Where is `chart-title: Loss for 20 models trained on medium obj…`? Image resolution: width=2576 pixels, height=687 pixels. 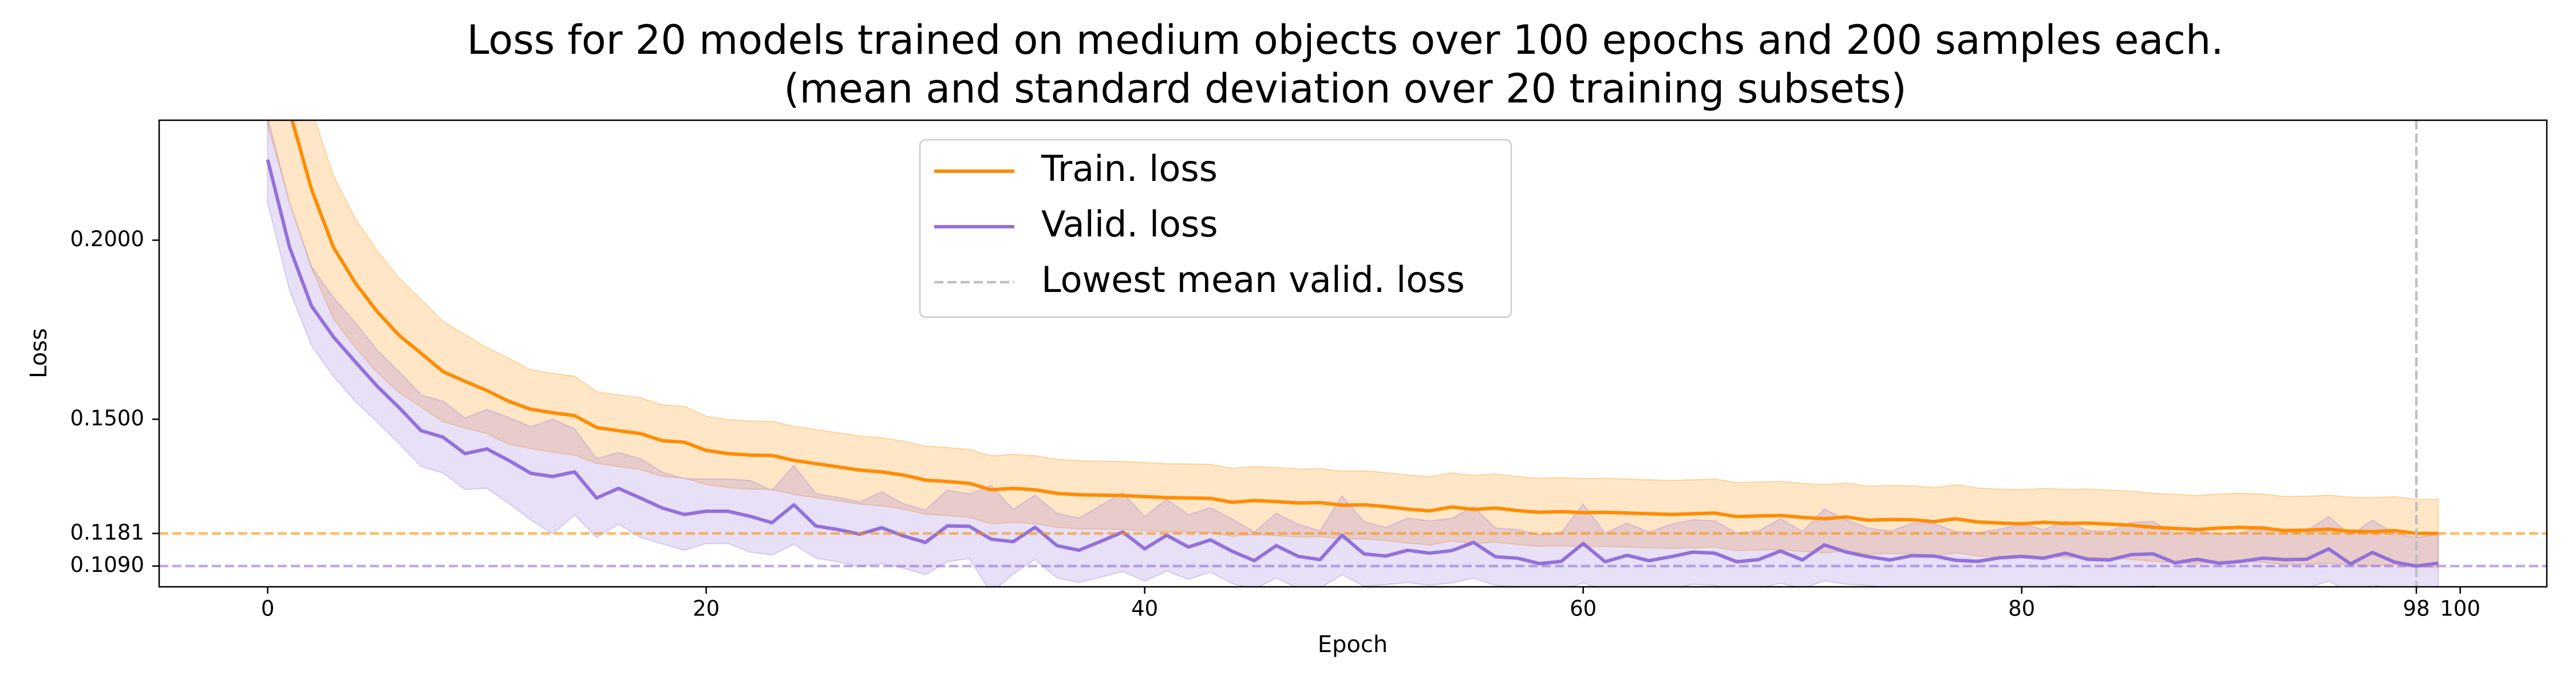 chart-title: Loss for 20 models trained on medium obj… is located at coordinates (1345, 40).